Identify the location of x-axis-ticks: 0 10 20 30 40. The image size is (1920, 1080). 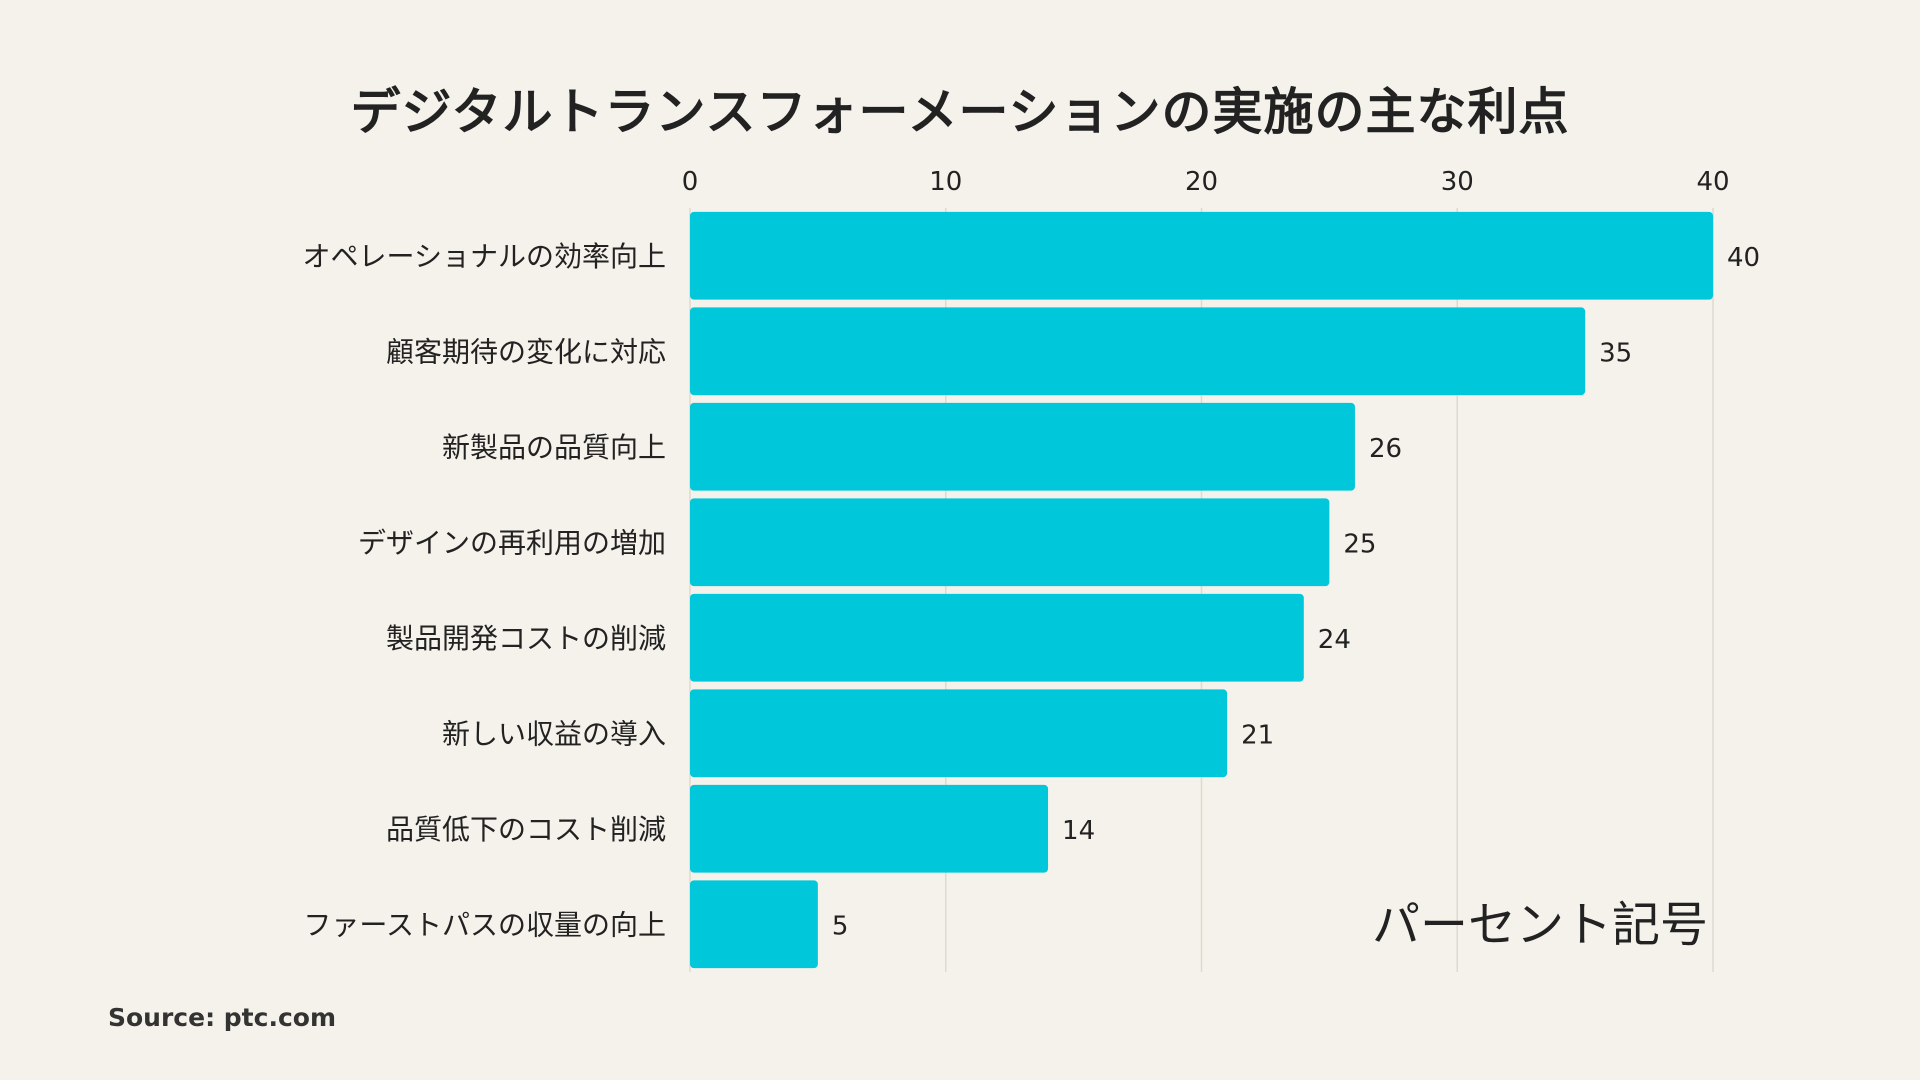
(1206, 182).